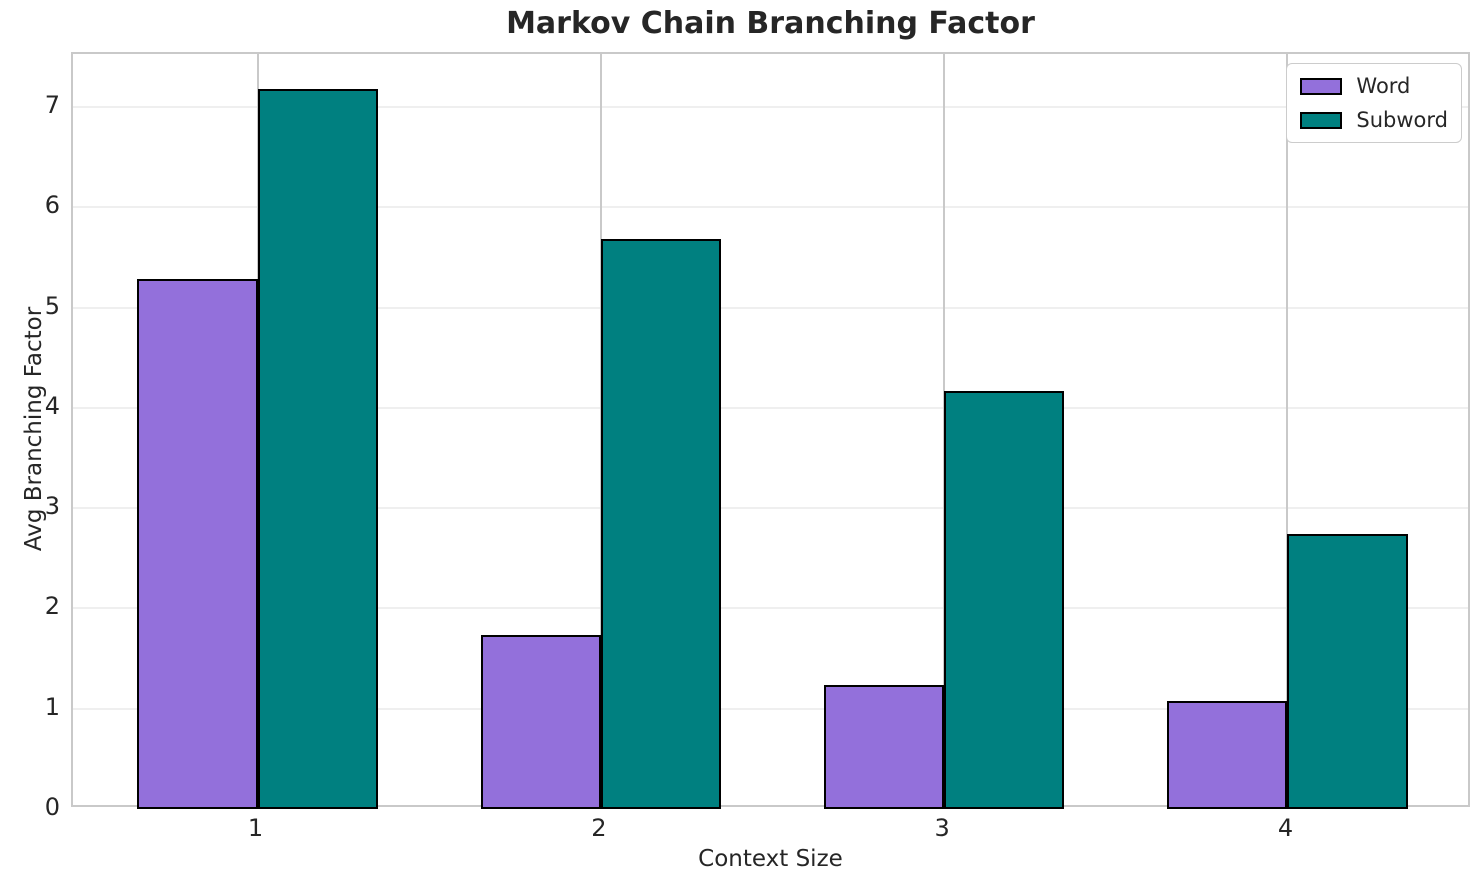 The height and width of the screenshot is (885, 1484). Describe the element at coordinates (52, 706) in the screenshot. I see `y-tick-label: 1` at that location.